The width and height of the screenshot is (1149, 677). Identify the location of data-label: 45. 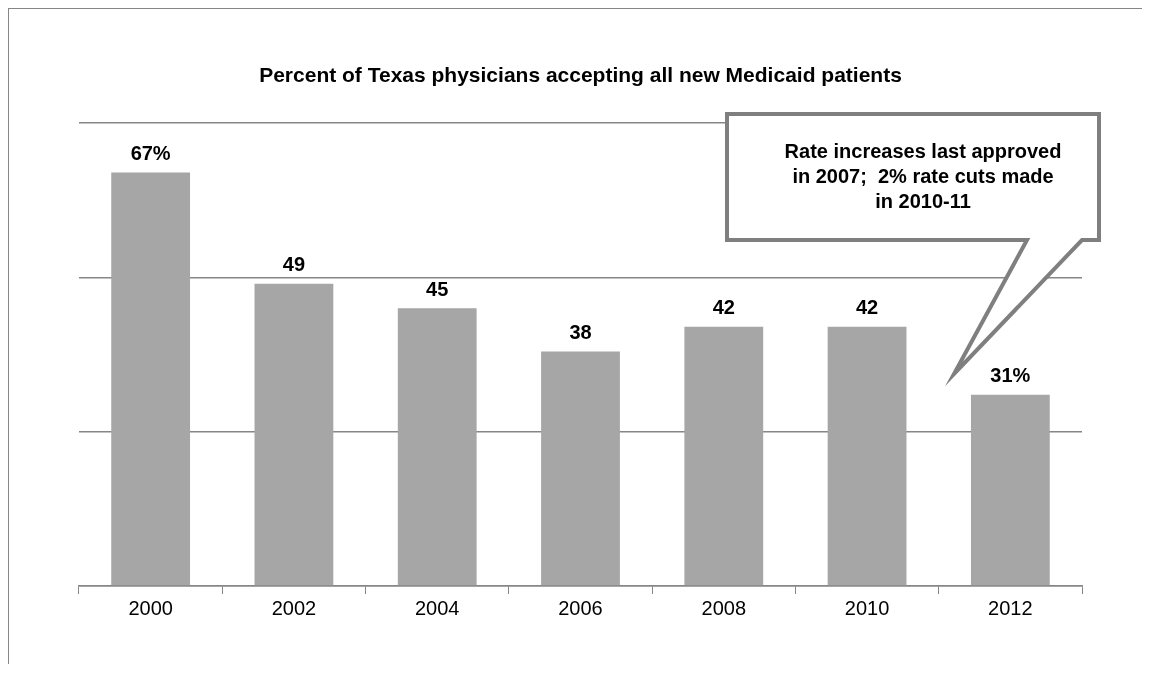
(437, 288).